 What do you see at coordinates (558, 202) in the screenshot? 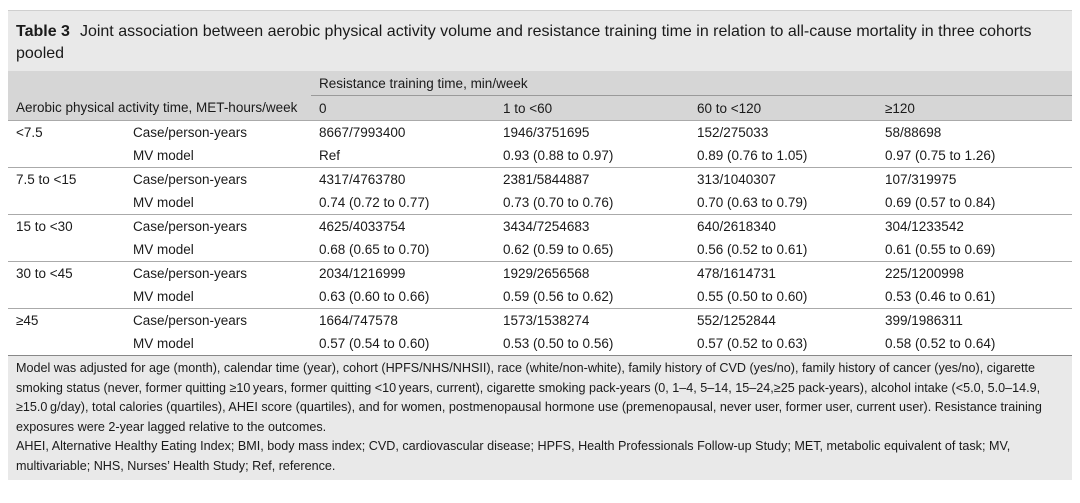
I see `table-cell: 0.73 (0.70 to 0.76)` at bounding box center [558, 202].